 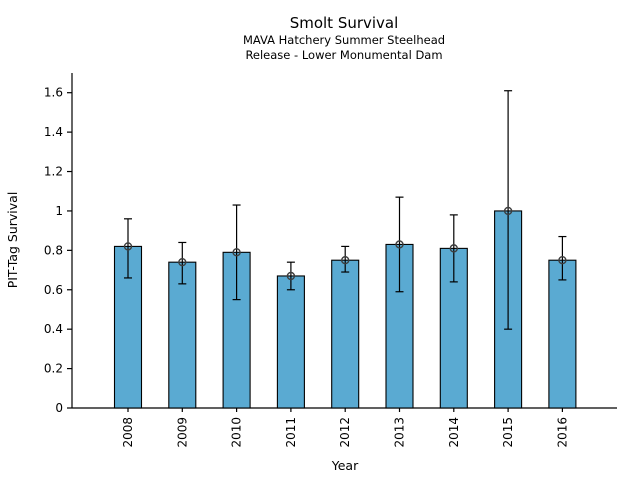 What do you see at coordinates (182, 262) in the screenshot?
I see `mean-marker-2009` at bounding box center [182, 262].